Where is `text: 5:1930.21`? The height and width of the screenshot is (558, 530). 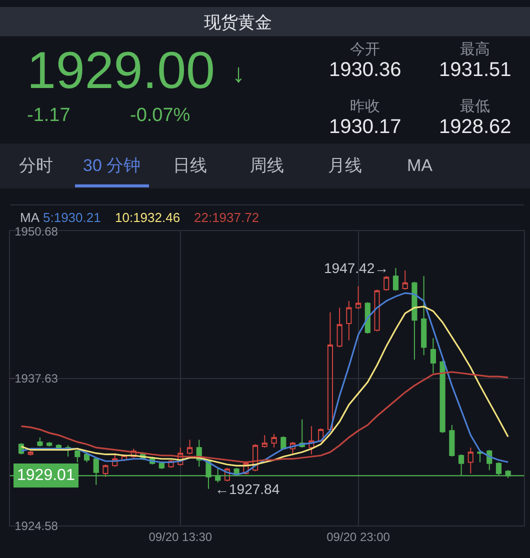
text: 5:1930.21 is located at coordinates (72, 217).